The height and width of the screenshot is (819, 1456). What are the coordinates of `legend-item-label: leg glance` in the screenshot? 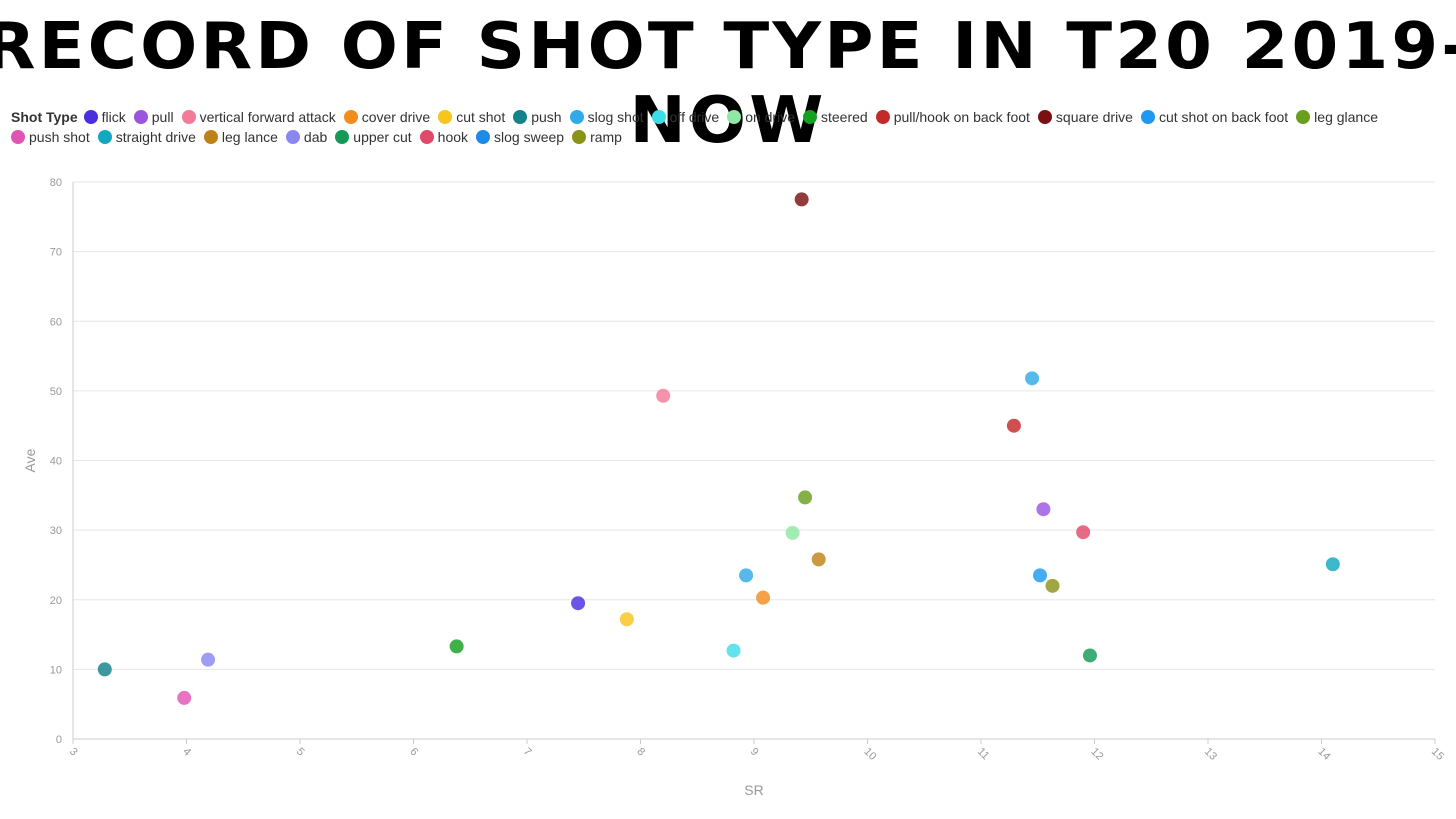 It's located at (1346, 117).